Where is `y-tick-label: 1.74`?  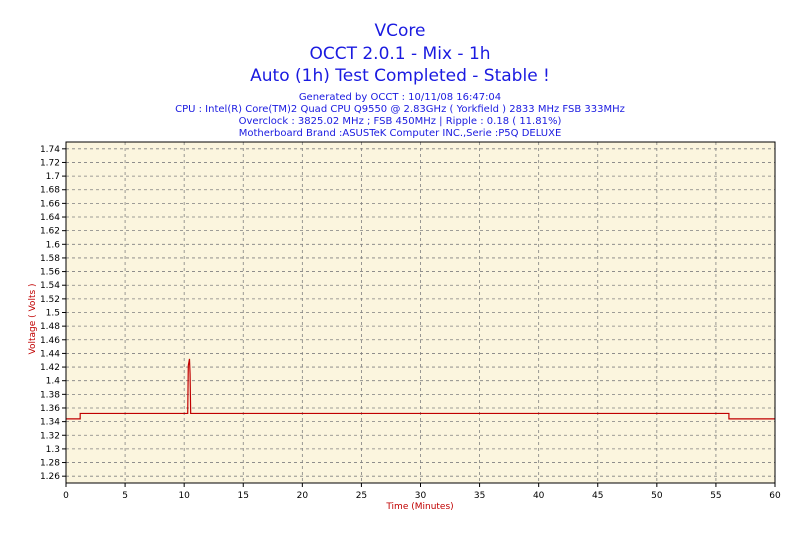 y-tick-label: 1.74 is located at coordinates (50, 150).